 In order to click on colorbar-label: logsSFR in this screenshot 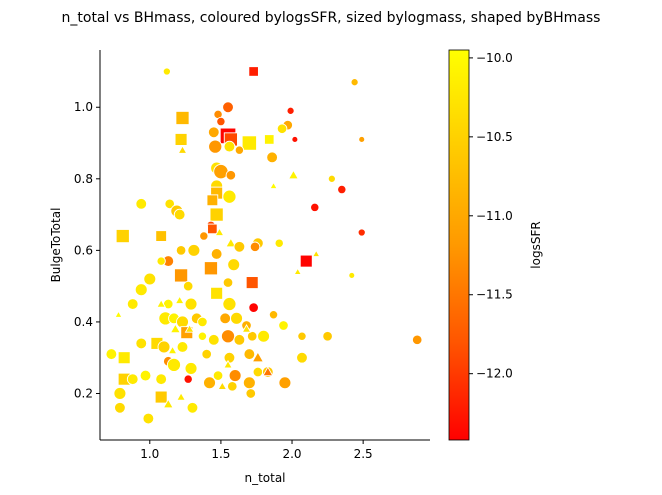, I will do `click(536, 244)`.